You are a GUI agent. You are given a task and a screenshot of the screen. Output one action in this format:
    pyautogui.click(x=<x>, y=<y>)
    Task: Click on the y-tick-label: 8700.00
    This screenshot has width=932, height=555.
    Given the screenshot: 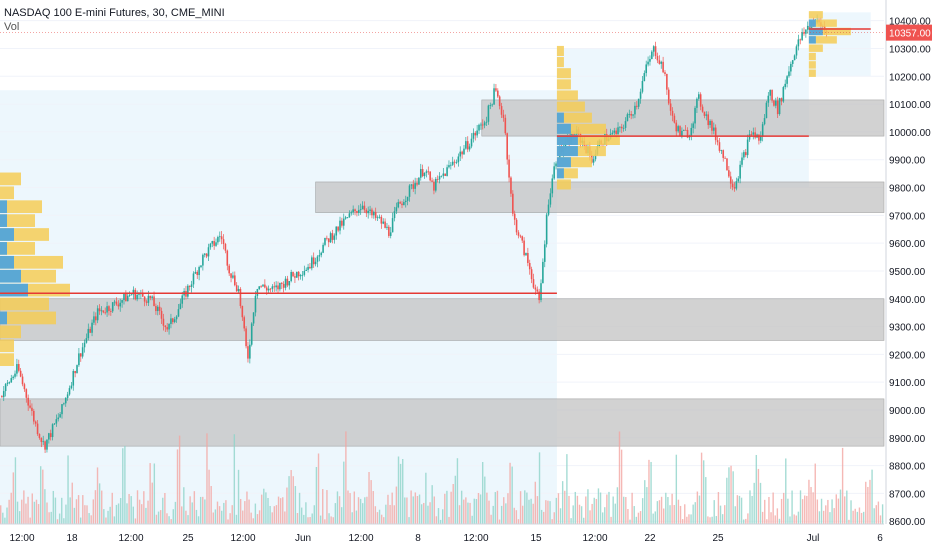 What is the action you would take?
    pyautogui.click(x=907, y=494)
    